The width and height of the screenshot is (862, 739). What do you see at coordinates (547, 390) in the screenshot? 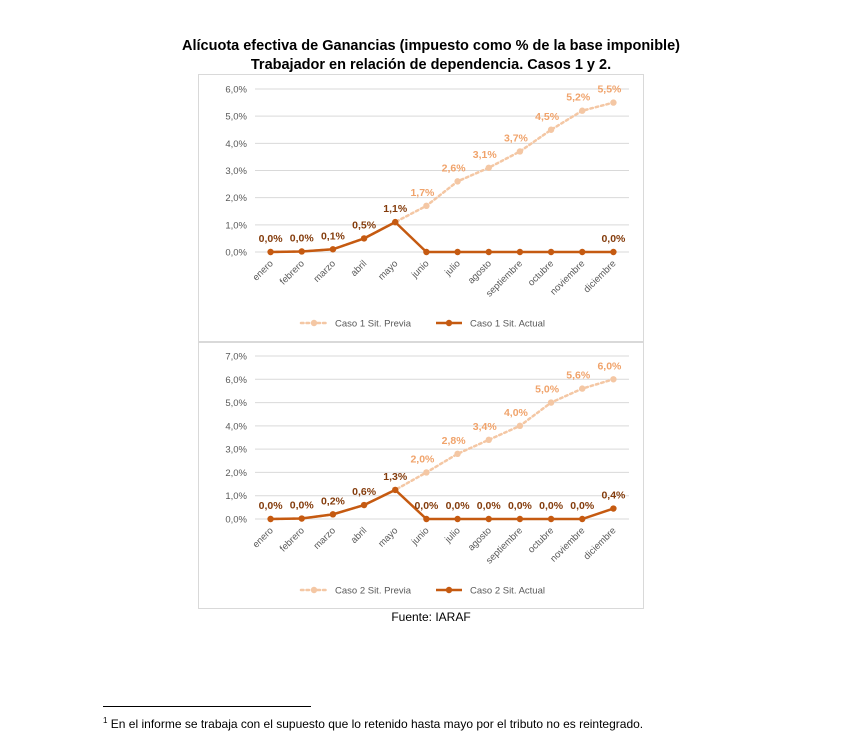
I see `data-label-previa: 5,0%` at bounding box center [547, 390].